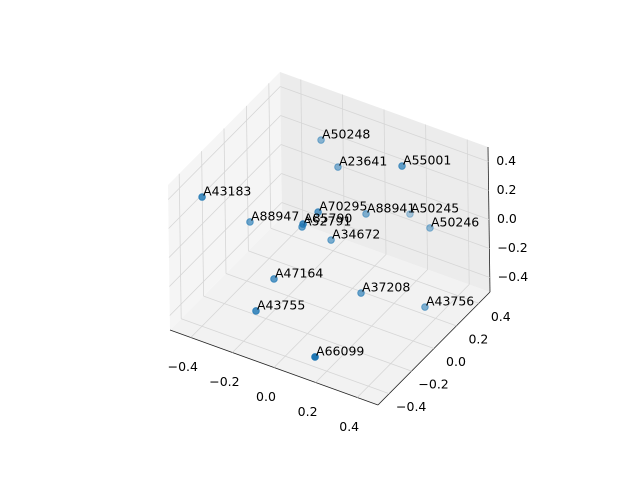  What do you see at coordinates (340, 350) in the screenshot?
I see `point-label: A66099` at bounding box center [340, 350].